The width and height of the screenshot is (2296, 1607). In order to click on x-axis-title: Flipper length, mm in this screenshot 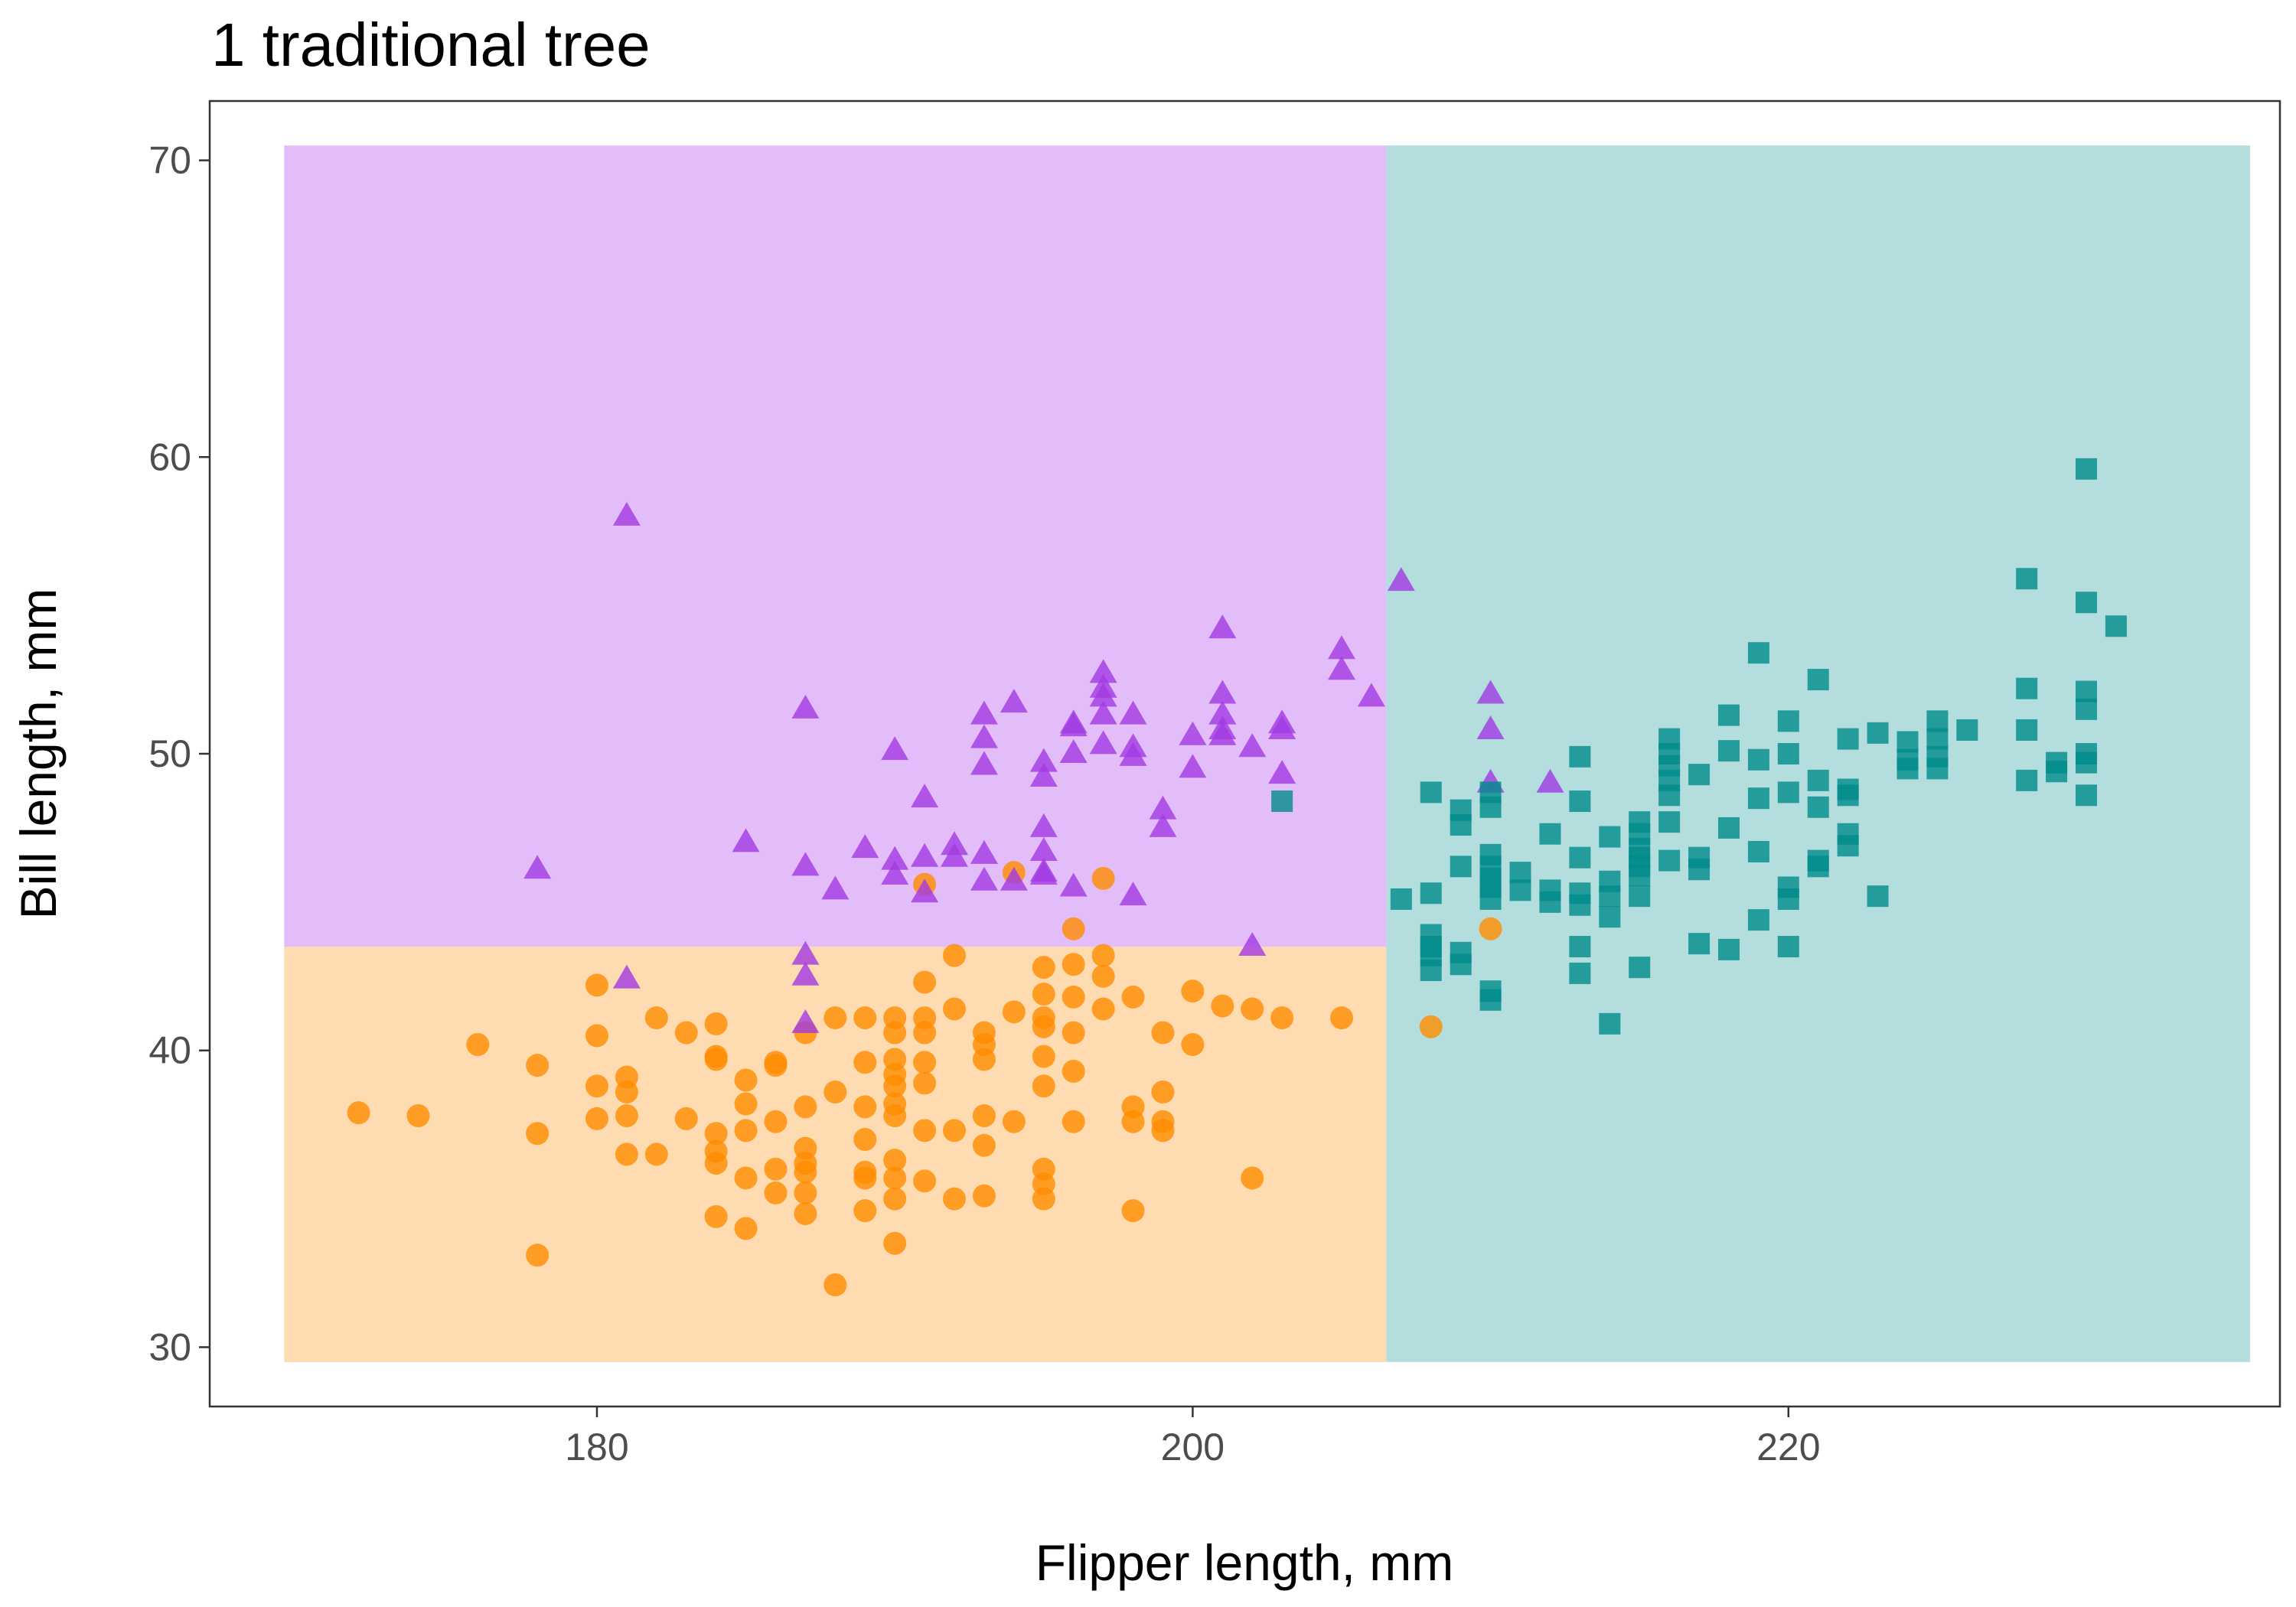, I will do `click(1244, 1562)`.